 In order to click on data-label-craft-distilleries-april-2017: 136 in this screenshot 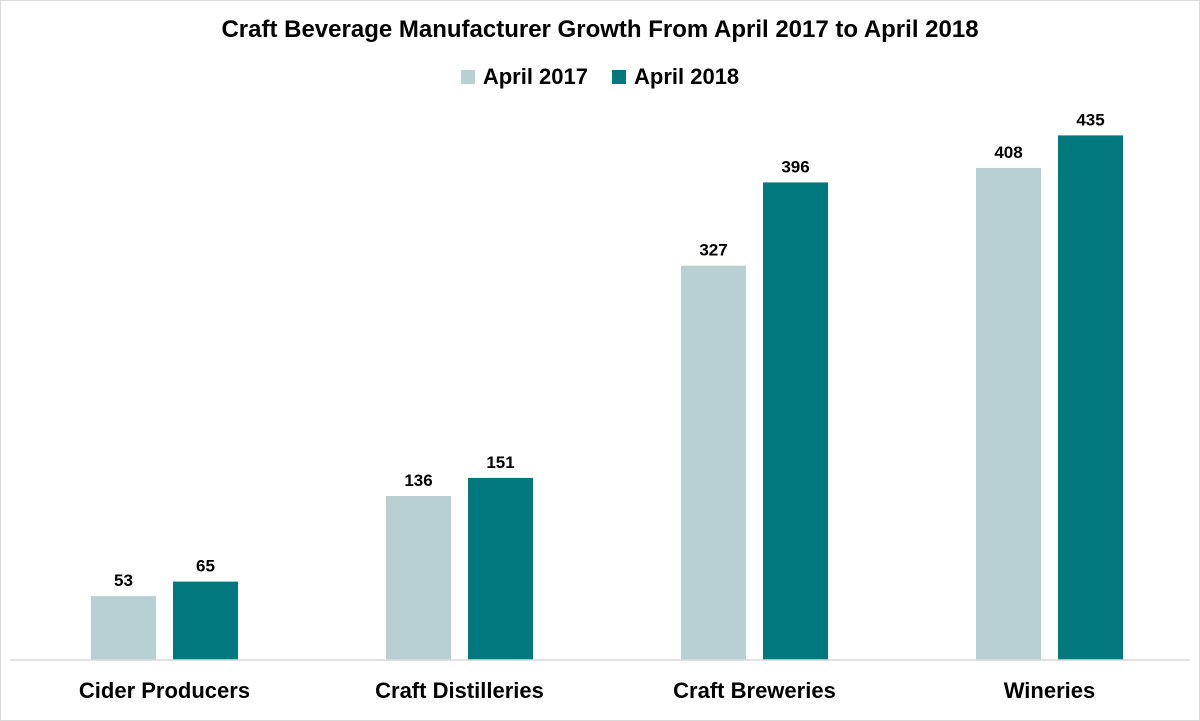, I will do `click(418, 480)`.